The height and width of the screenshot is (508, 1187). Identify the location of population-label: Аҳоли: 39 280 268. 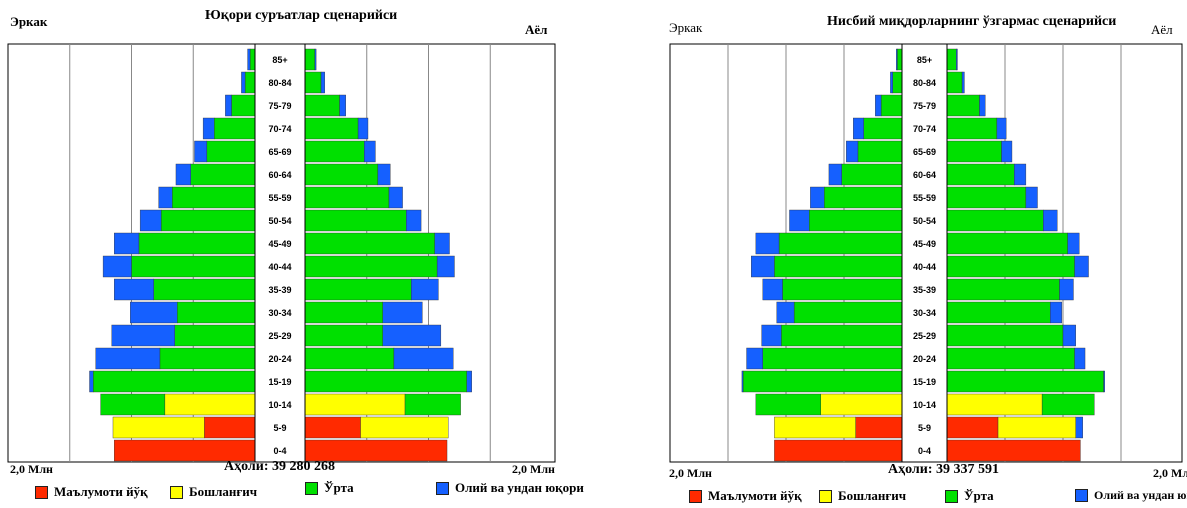
(280, 466).